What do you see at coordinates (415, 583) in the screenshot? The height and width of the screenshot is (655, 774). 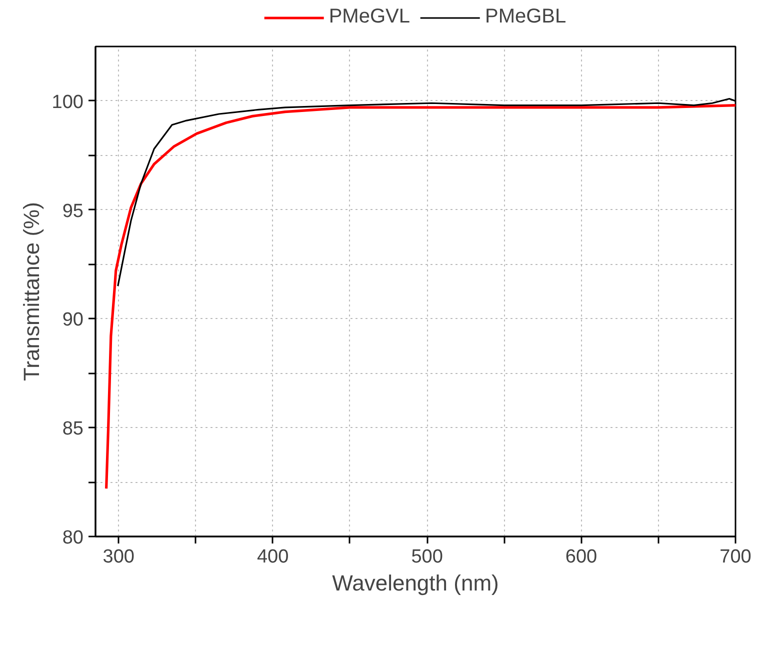 I see `x-axis-title: Wavelength (nm)` at bounding box center [415, 583].